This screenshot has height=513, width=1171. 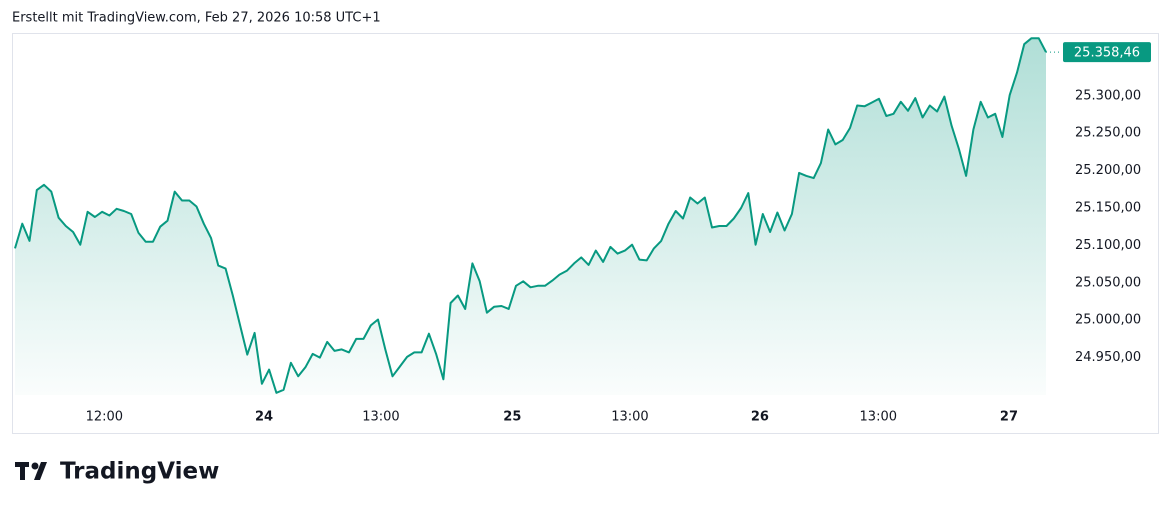 What do you see at coordinates (139, 472) in the screenshot?
I see `logo-text: TradingView` at bounding box center [139, 472].